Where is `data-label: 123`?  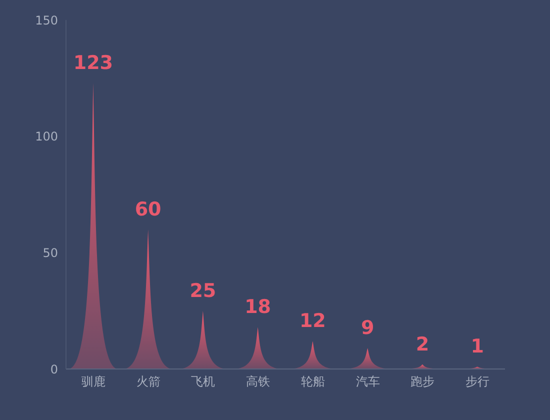 data-label: 123 is located at coordinates (93, 63).